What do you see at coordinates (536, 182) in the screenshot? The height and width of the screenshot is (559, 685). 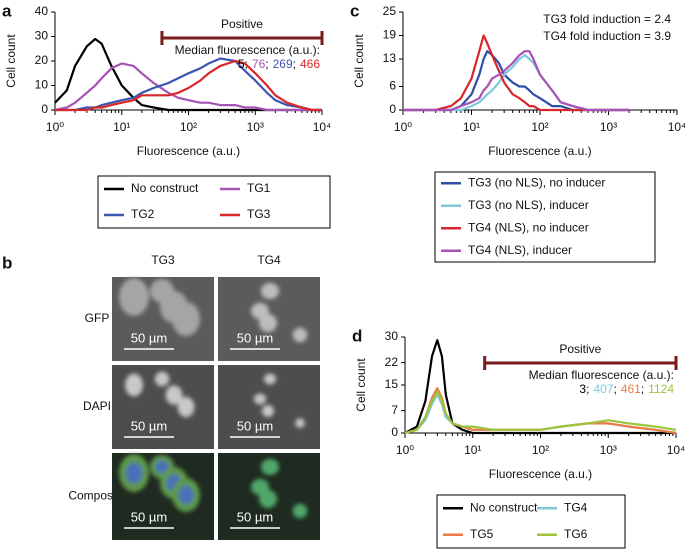 I see `legend-label: TG3 (no NLS), no inducer` at bounding box center [536, 182].